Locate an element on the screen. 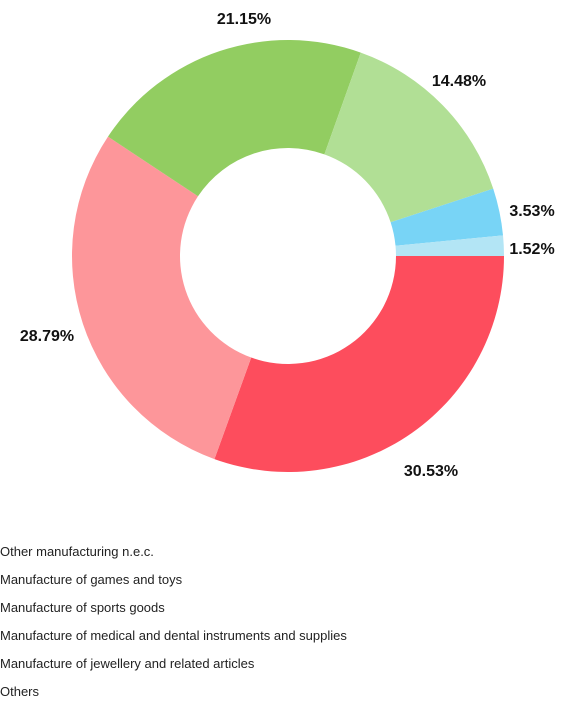 This screenshot has width=575, height=722. legend-item-other-manufacturing: Other manufacturing n.e.c. is located at coordinates (77, 551).